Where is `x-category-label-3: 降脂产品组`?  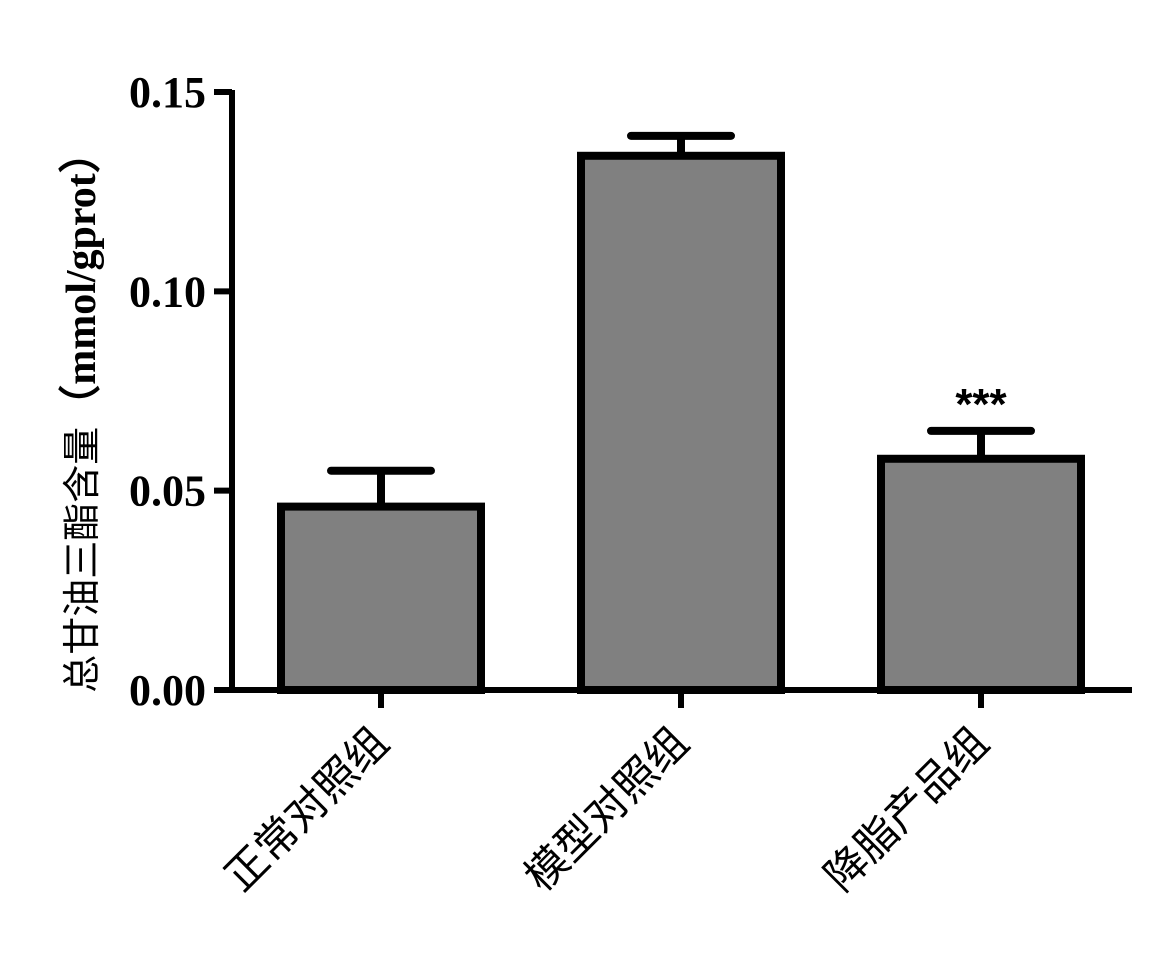
x-category-label-3: 降脂产品组 is located at coordinates (906, 808).